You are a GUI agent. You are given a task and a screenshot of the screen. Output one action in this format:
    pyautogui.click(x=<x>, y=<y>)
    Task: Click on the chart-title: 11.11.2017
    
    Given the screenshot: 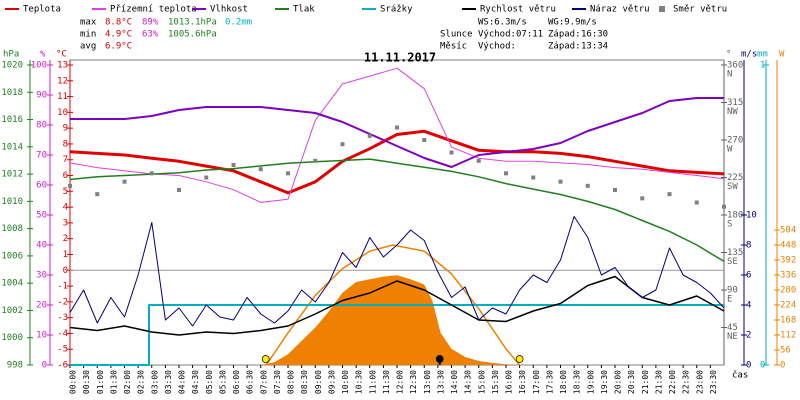 What is the action you would take?
    pyautogui.click(x=400, y=58)
    